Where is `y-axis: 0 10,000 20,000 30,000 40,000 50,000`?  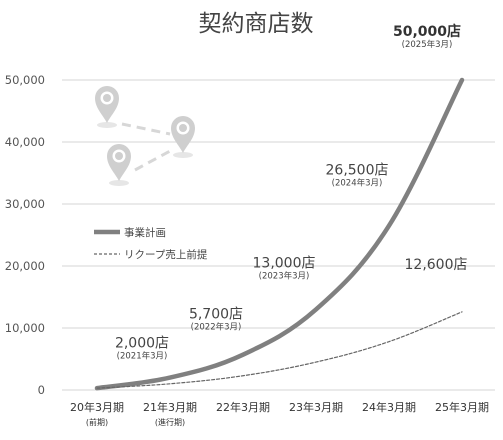
y-axis: 0 10,000 20,000 30,000 40,000 50,000 is located at coordinates (25, 235).